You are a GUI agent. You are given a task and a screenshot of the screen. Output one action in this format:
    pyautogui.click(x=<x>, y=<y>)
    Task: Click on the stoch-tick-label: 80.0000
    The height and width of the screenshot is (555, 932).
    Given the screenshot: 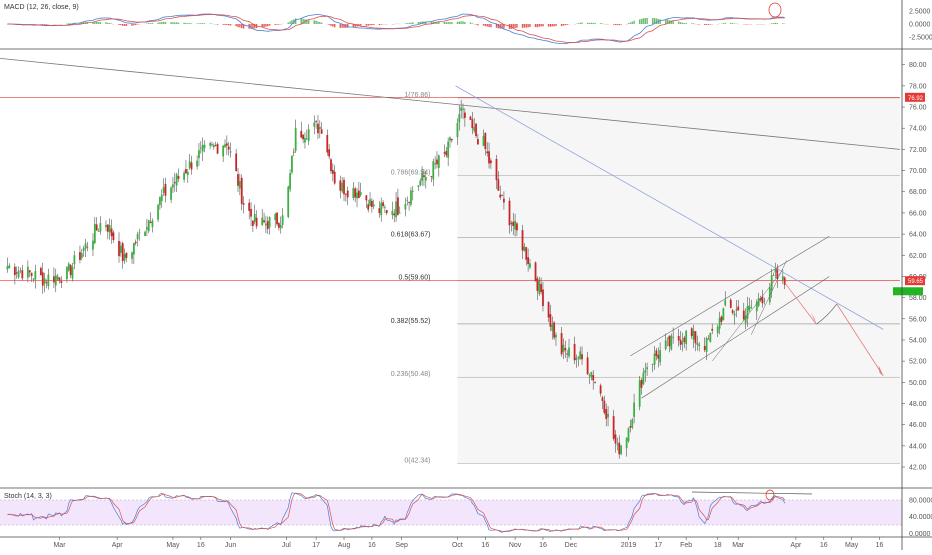 What is the action you would take?
    pyautogui.click(x=920, y=501)
    